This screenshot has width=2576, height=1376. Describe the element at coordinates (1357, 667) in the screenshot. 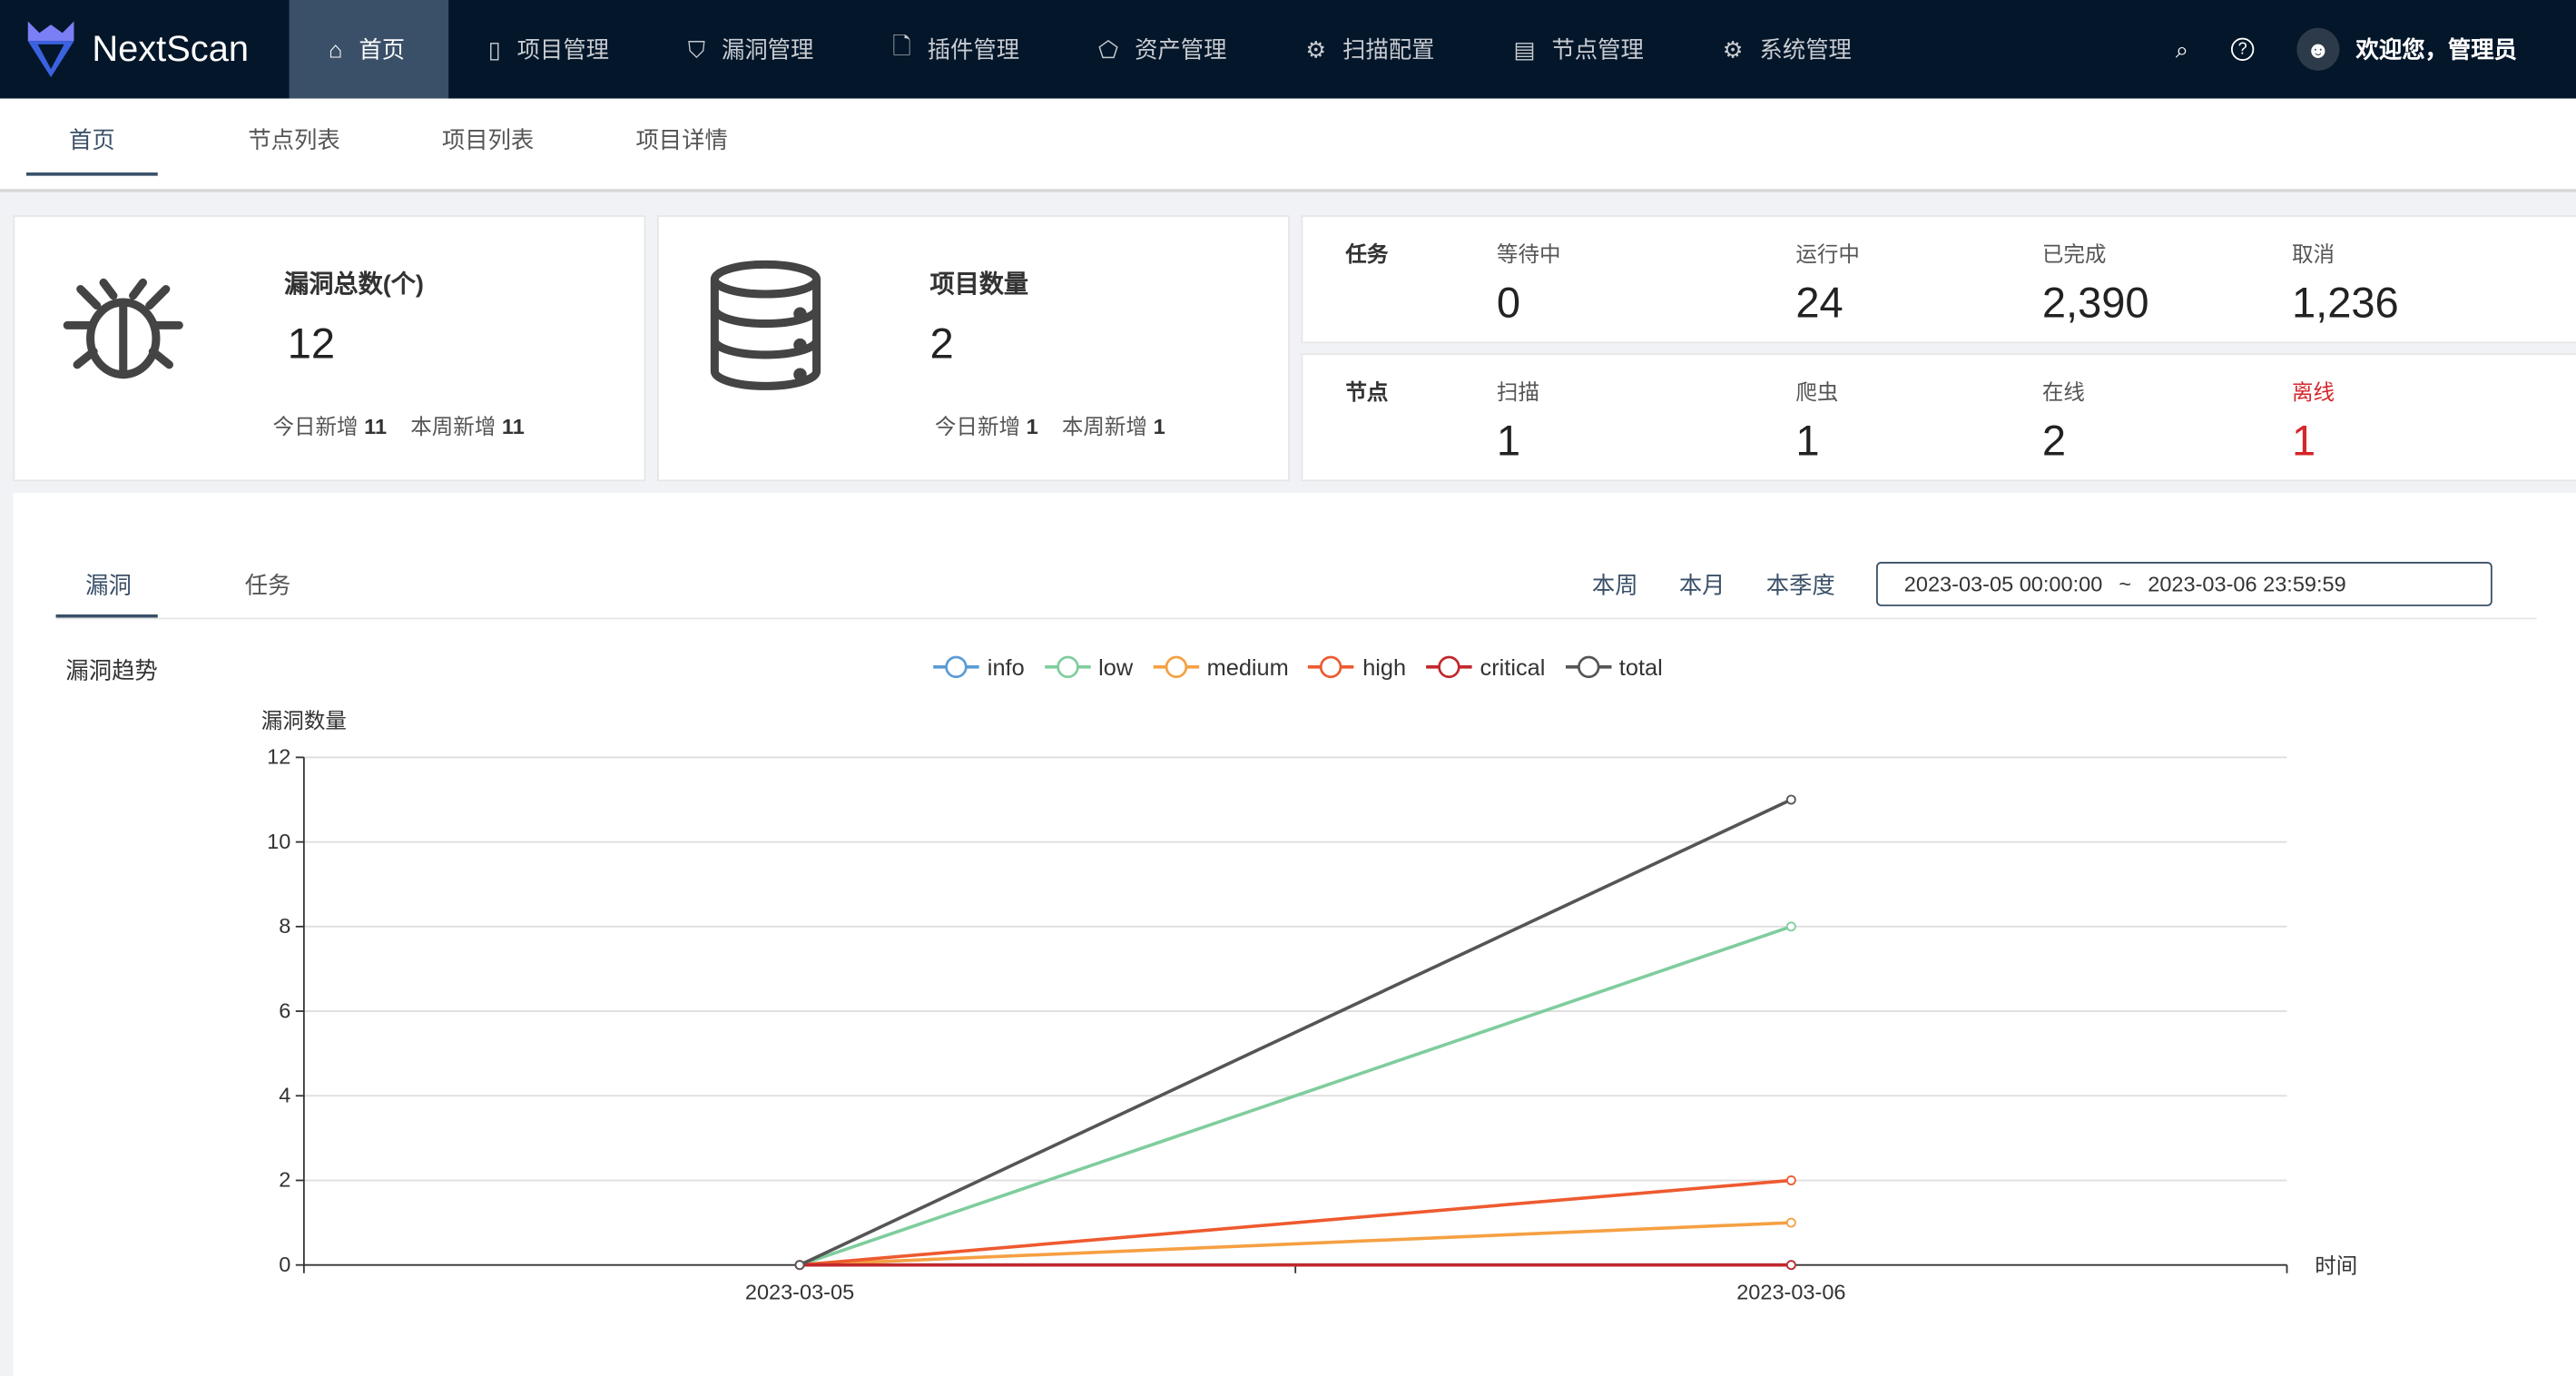

I see `legend-item: high` at that location.